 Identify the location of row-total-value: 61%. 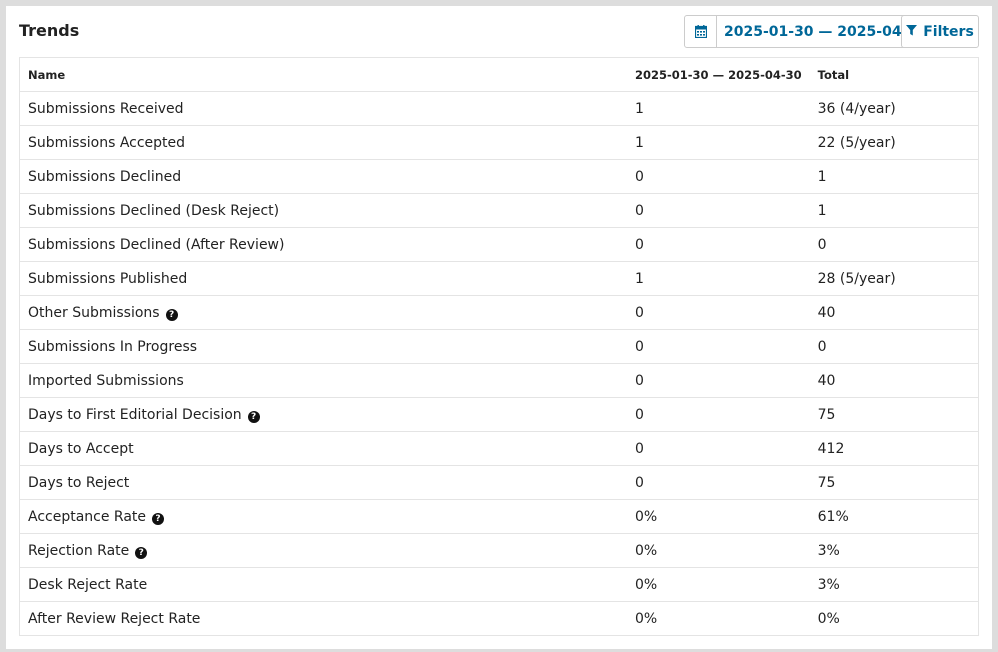
(894, 516).